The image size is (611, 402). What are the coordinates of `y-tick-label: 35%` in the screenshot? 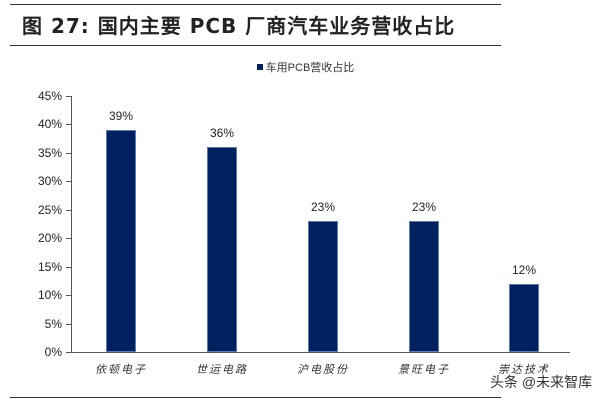 It's located at (49, 152).